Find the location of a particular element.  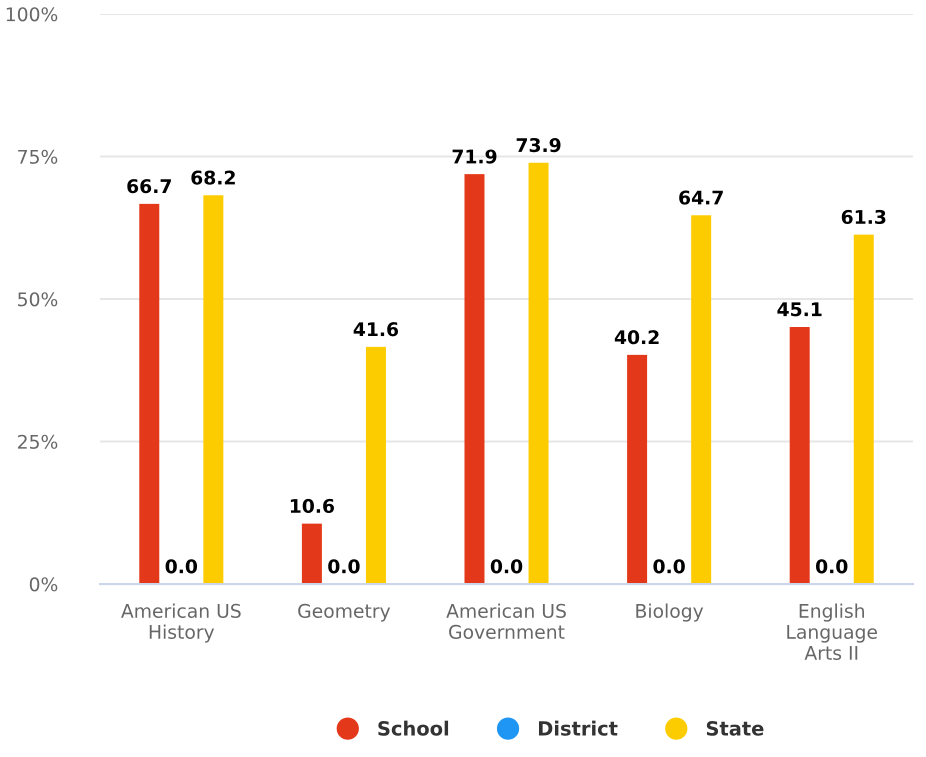

y-tick-label: 25% is located at coordinates (38, 441).